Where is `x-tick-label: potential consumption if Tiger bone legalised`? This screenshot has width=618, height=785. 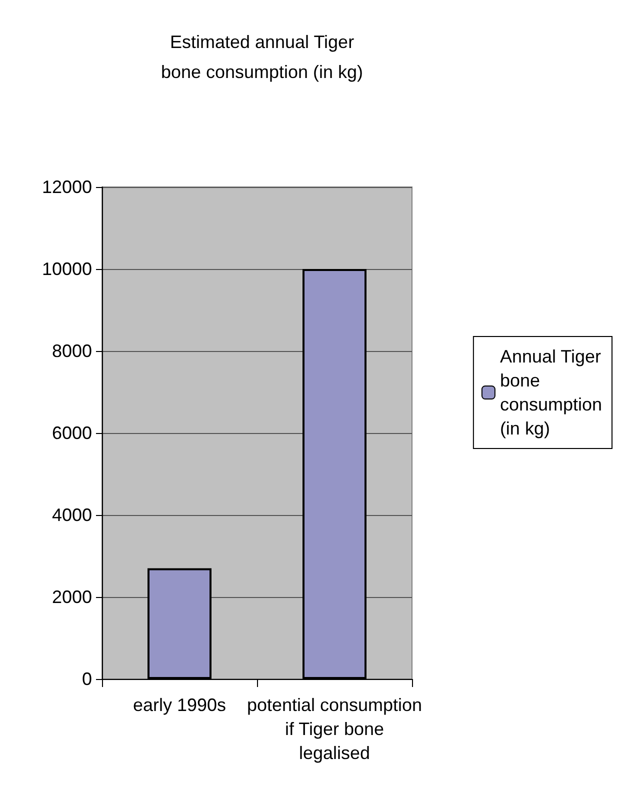
x-tick-label: potential consumption if Tiger bone legalised is located at coordinates (334, 729).